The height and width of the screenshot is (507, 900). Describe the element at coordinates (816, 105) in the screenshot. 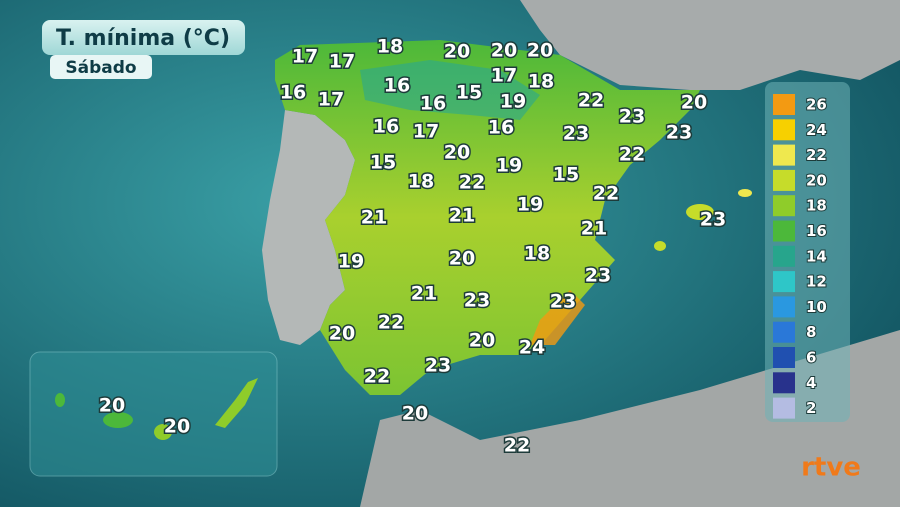

I see `legend-label: 26` at that location.